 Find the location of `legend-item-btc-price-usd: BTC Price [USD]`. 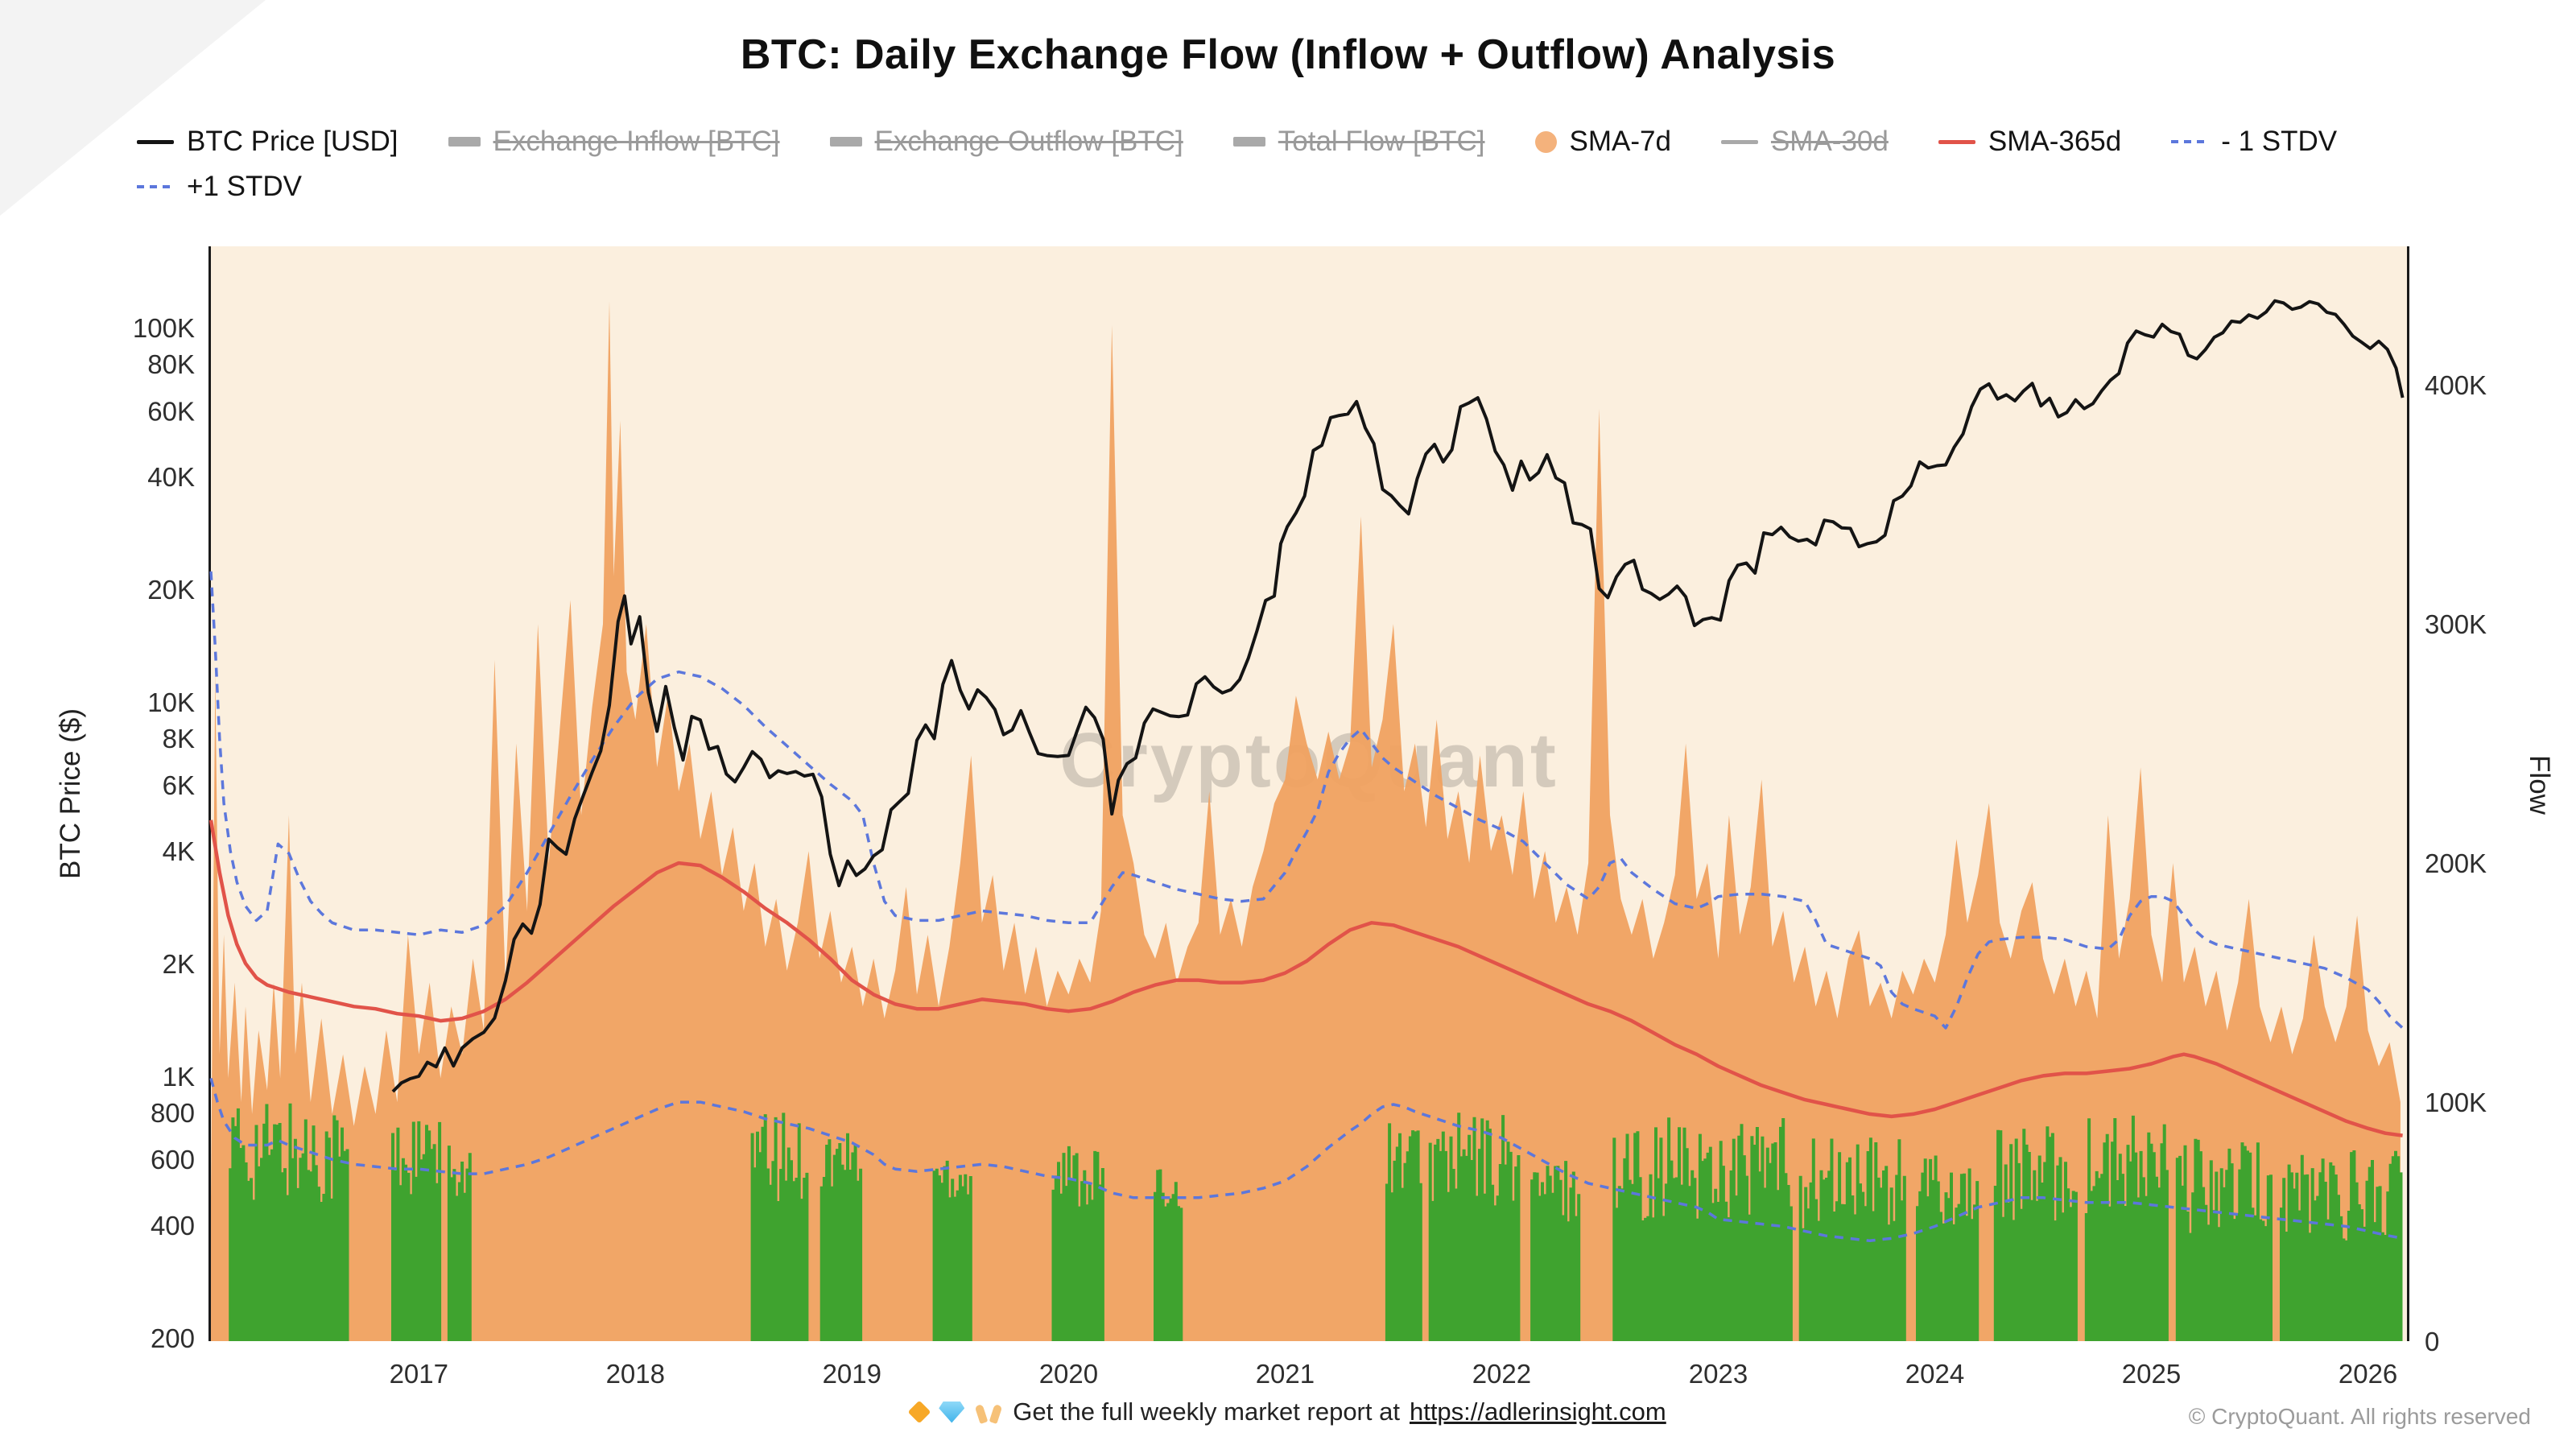

legend-item-btc-price-usd: BTC Price [USD] is located at coordinates (267, 142).